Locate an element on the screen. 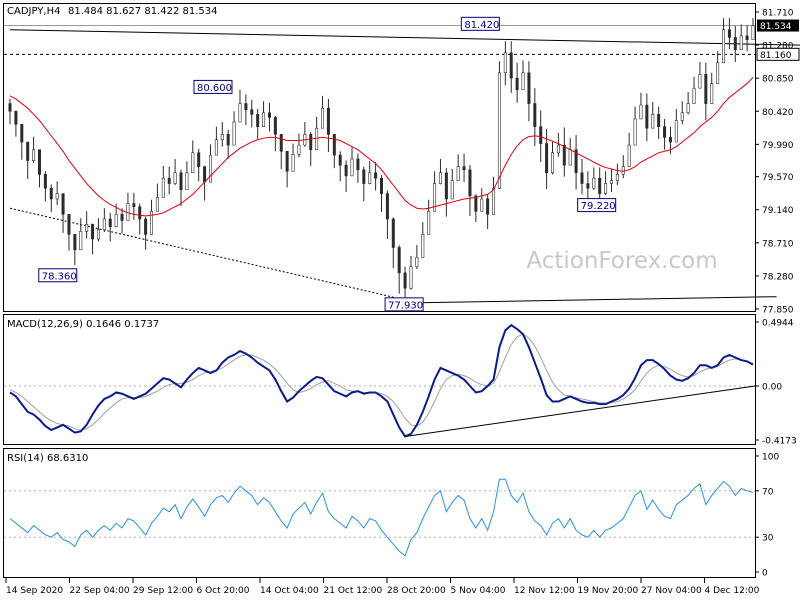 This screenshot has width=800, height=604. price-y-tick-label: 81.710 is located at coordinates (778, 14).